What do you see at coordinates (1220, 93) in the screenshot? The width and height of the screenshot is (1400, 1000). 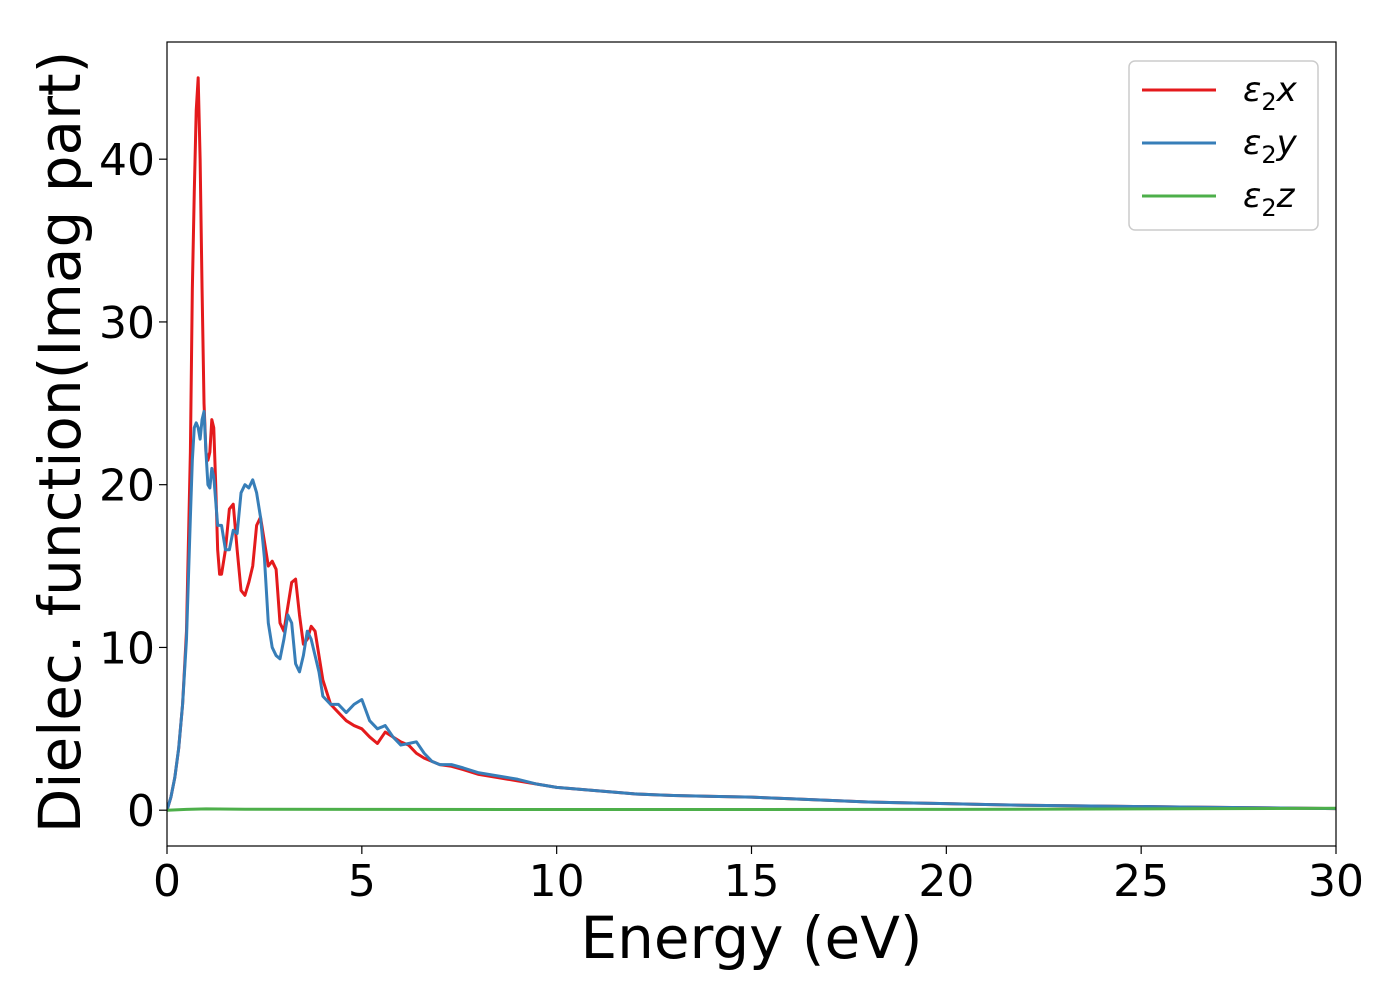 I see `legend-item-x: ε2x` at bounding box center [1220, 93].